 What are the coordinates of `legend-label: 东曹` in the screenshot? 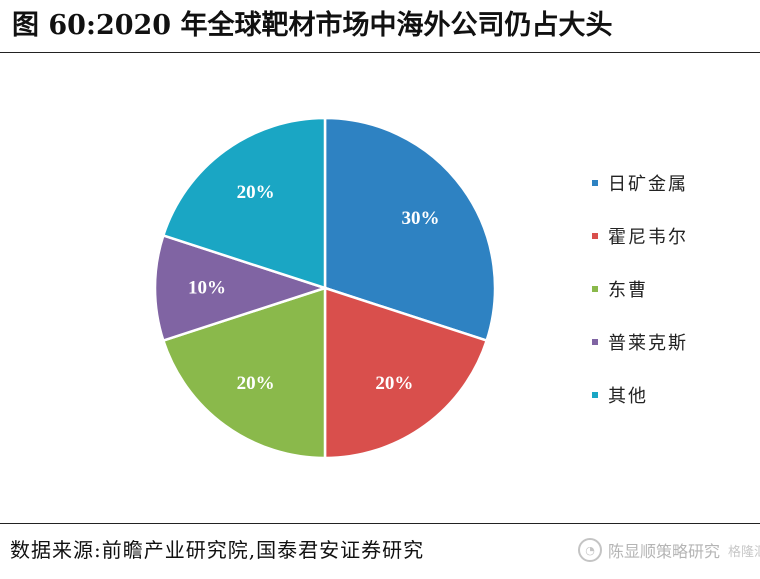 It's located at (628, 290).